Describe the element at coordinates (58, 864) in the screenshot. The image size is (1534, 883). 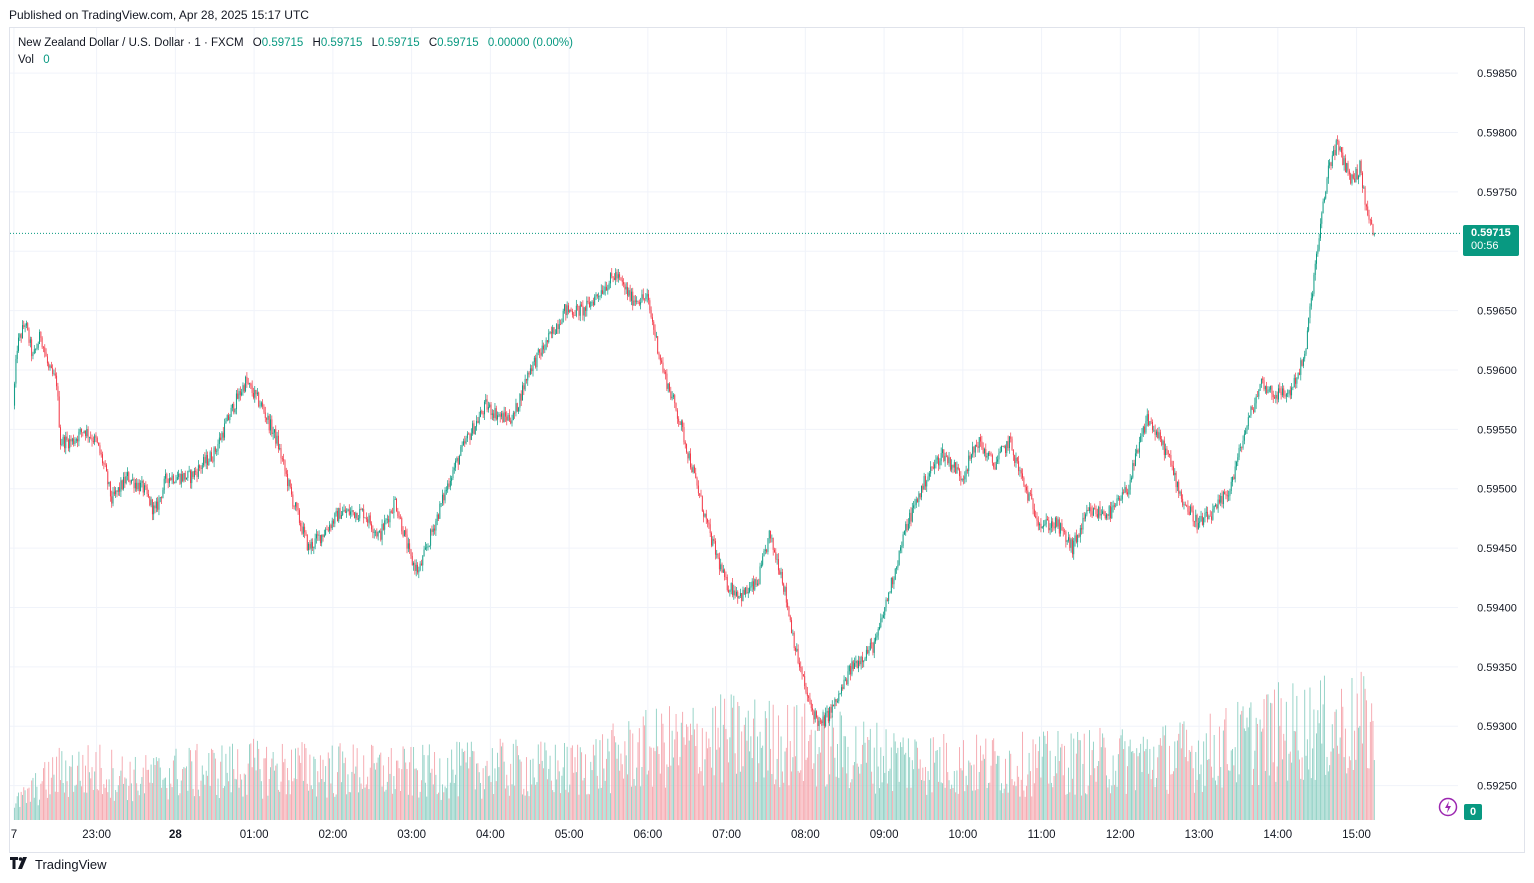
I see `tradingview-logo: TradingView` at that location.